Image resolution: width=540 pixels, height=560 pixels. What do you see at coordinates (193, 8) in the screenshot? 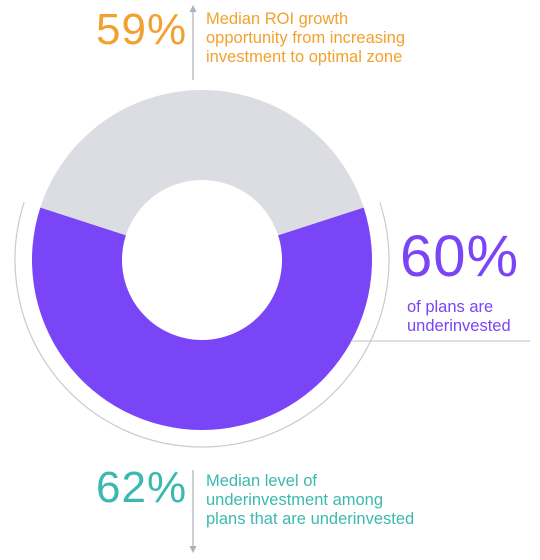
I see `top-indicator-arrow-icon` at bounding box center [193, 8].